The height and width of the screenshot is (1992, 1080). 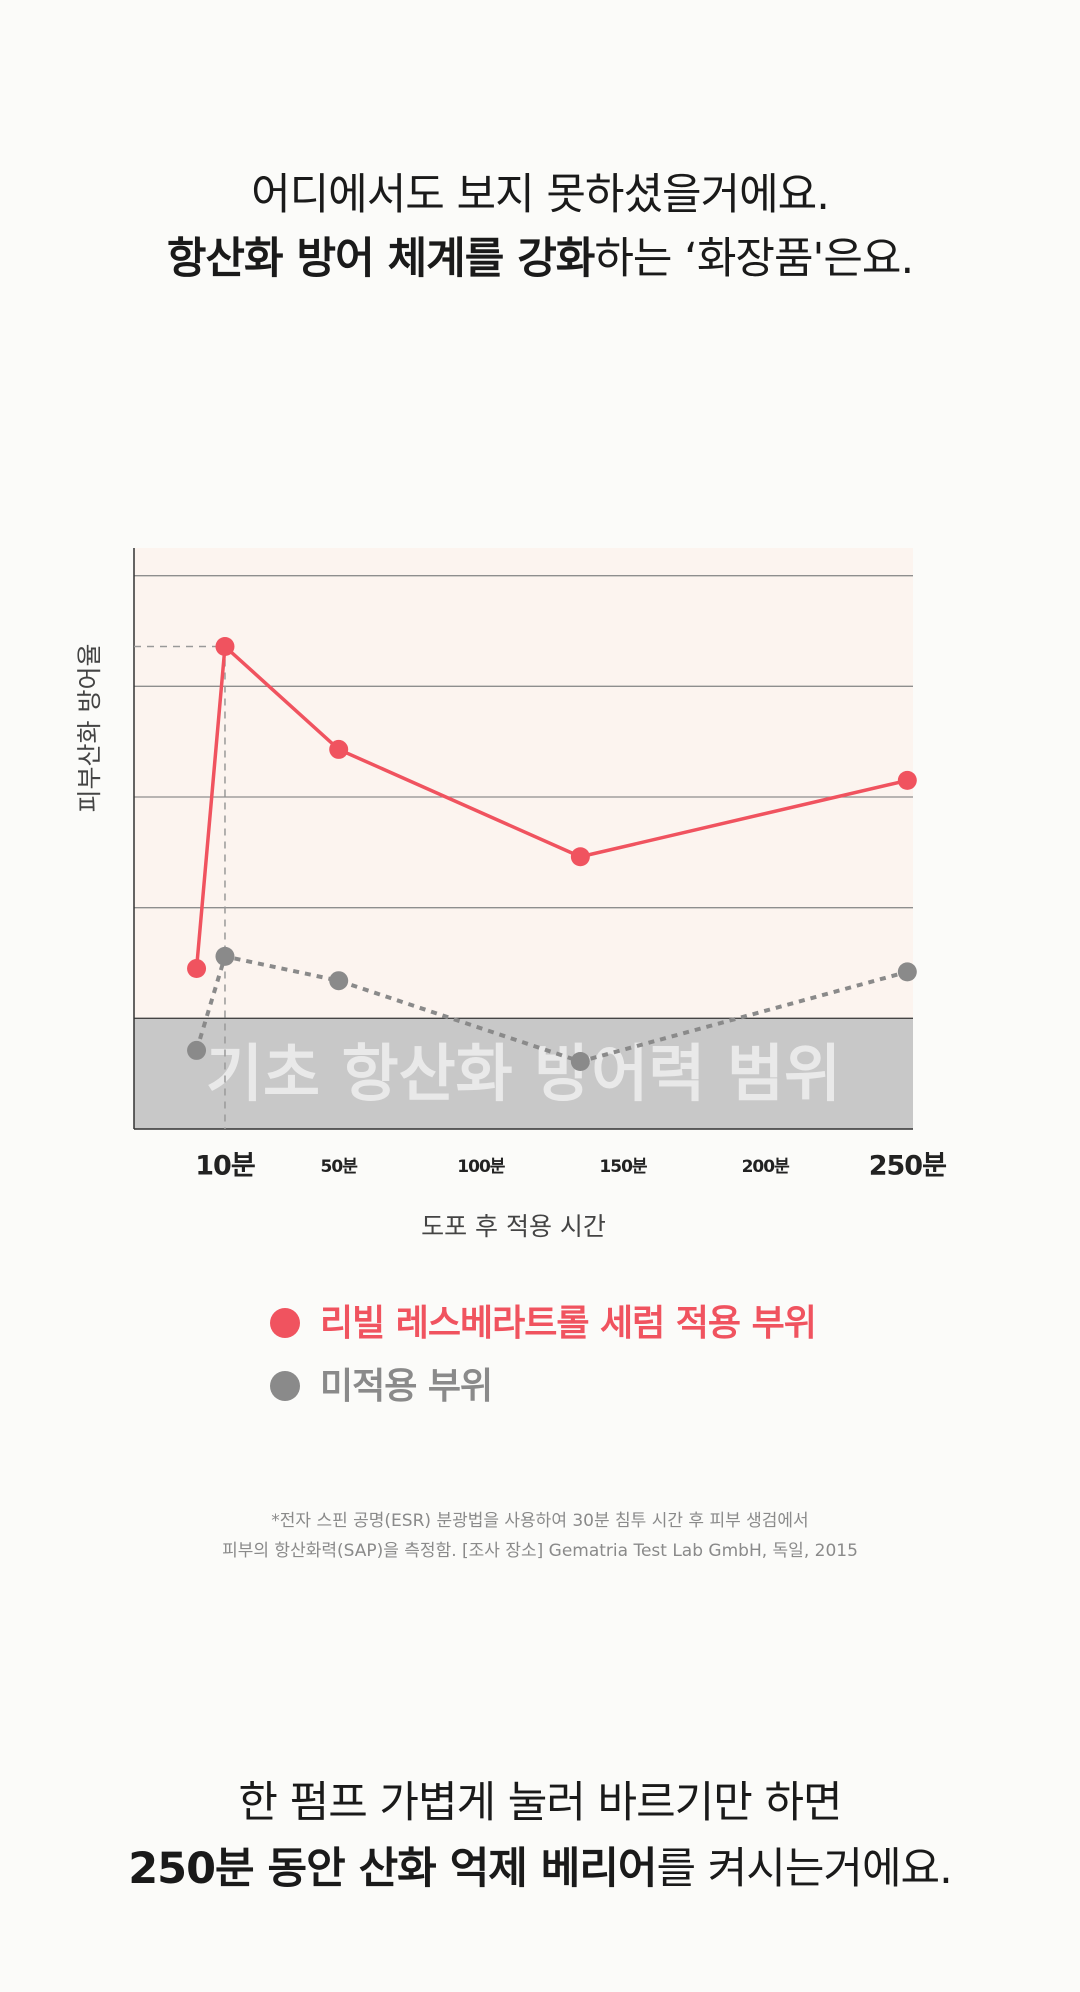 I want to click on text-line: 250분 동안 산화 억제 베리어를 켜시는거에요., so click(x=540, y=1865).